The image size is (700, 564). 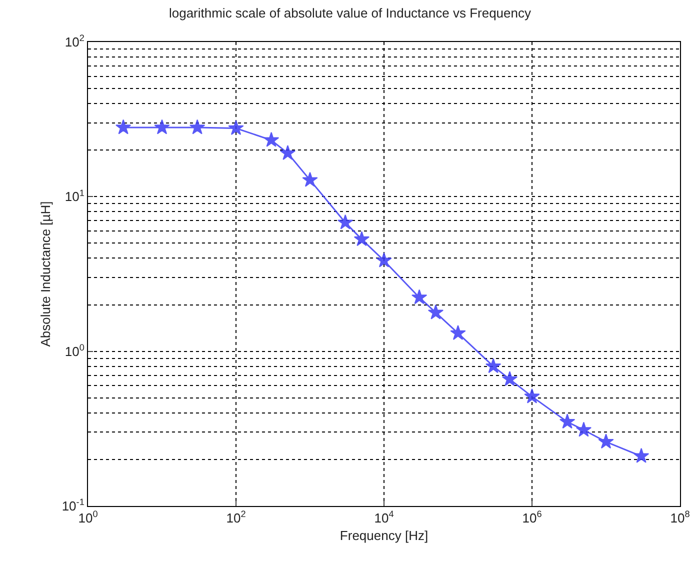 I want to click on y-axis-title: Absolute Inductance [µH], so click(x=45, y=274).